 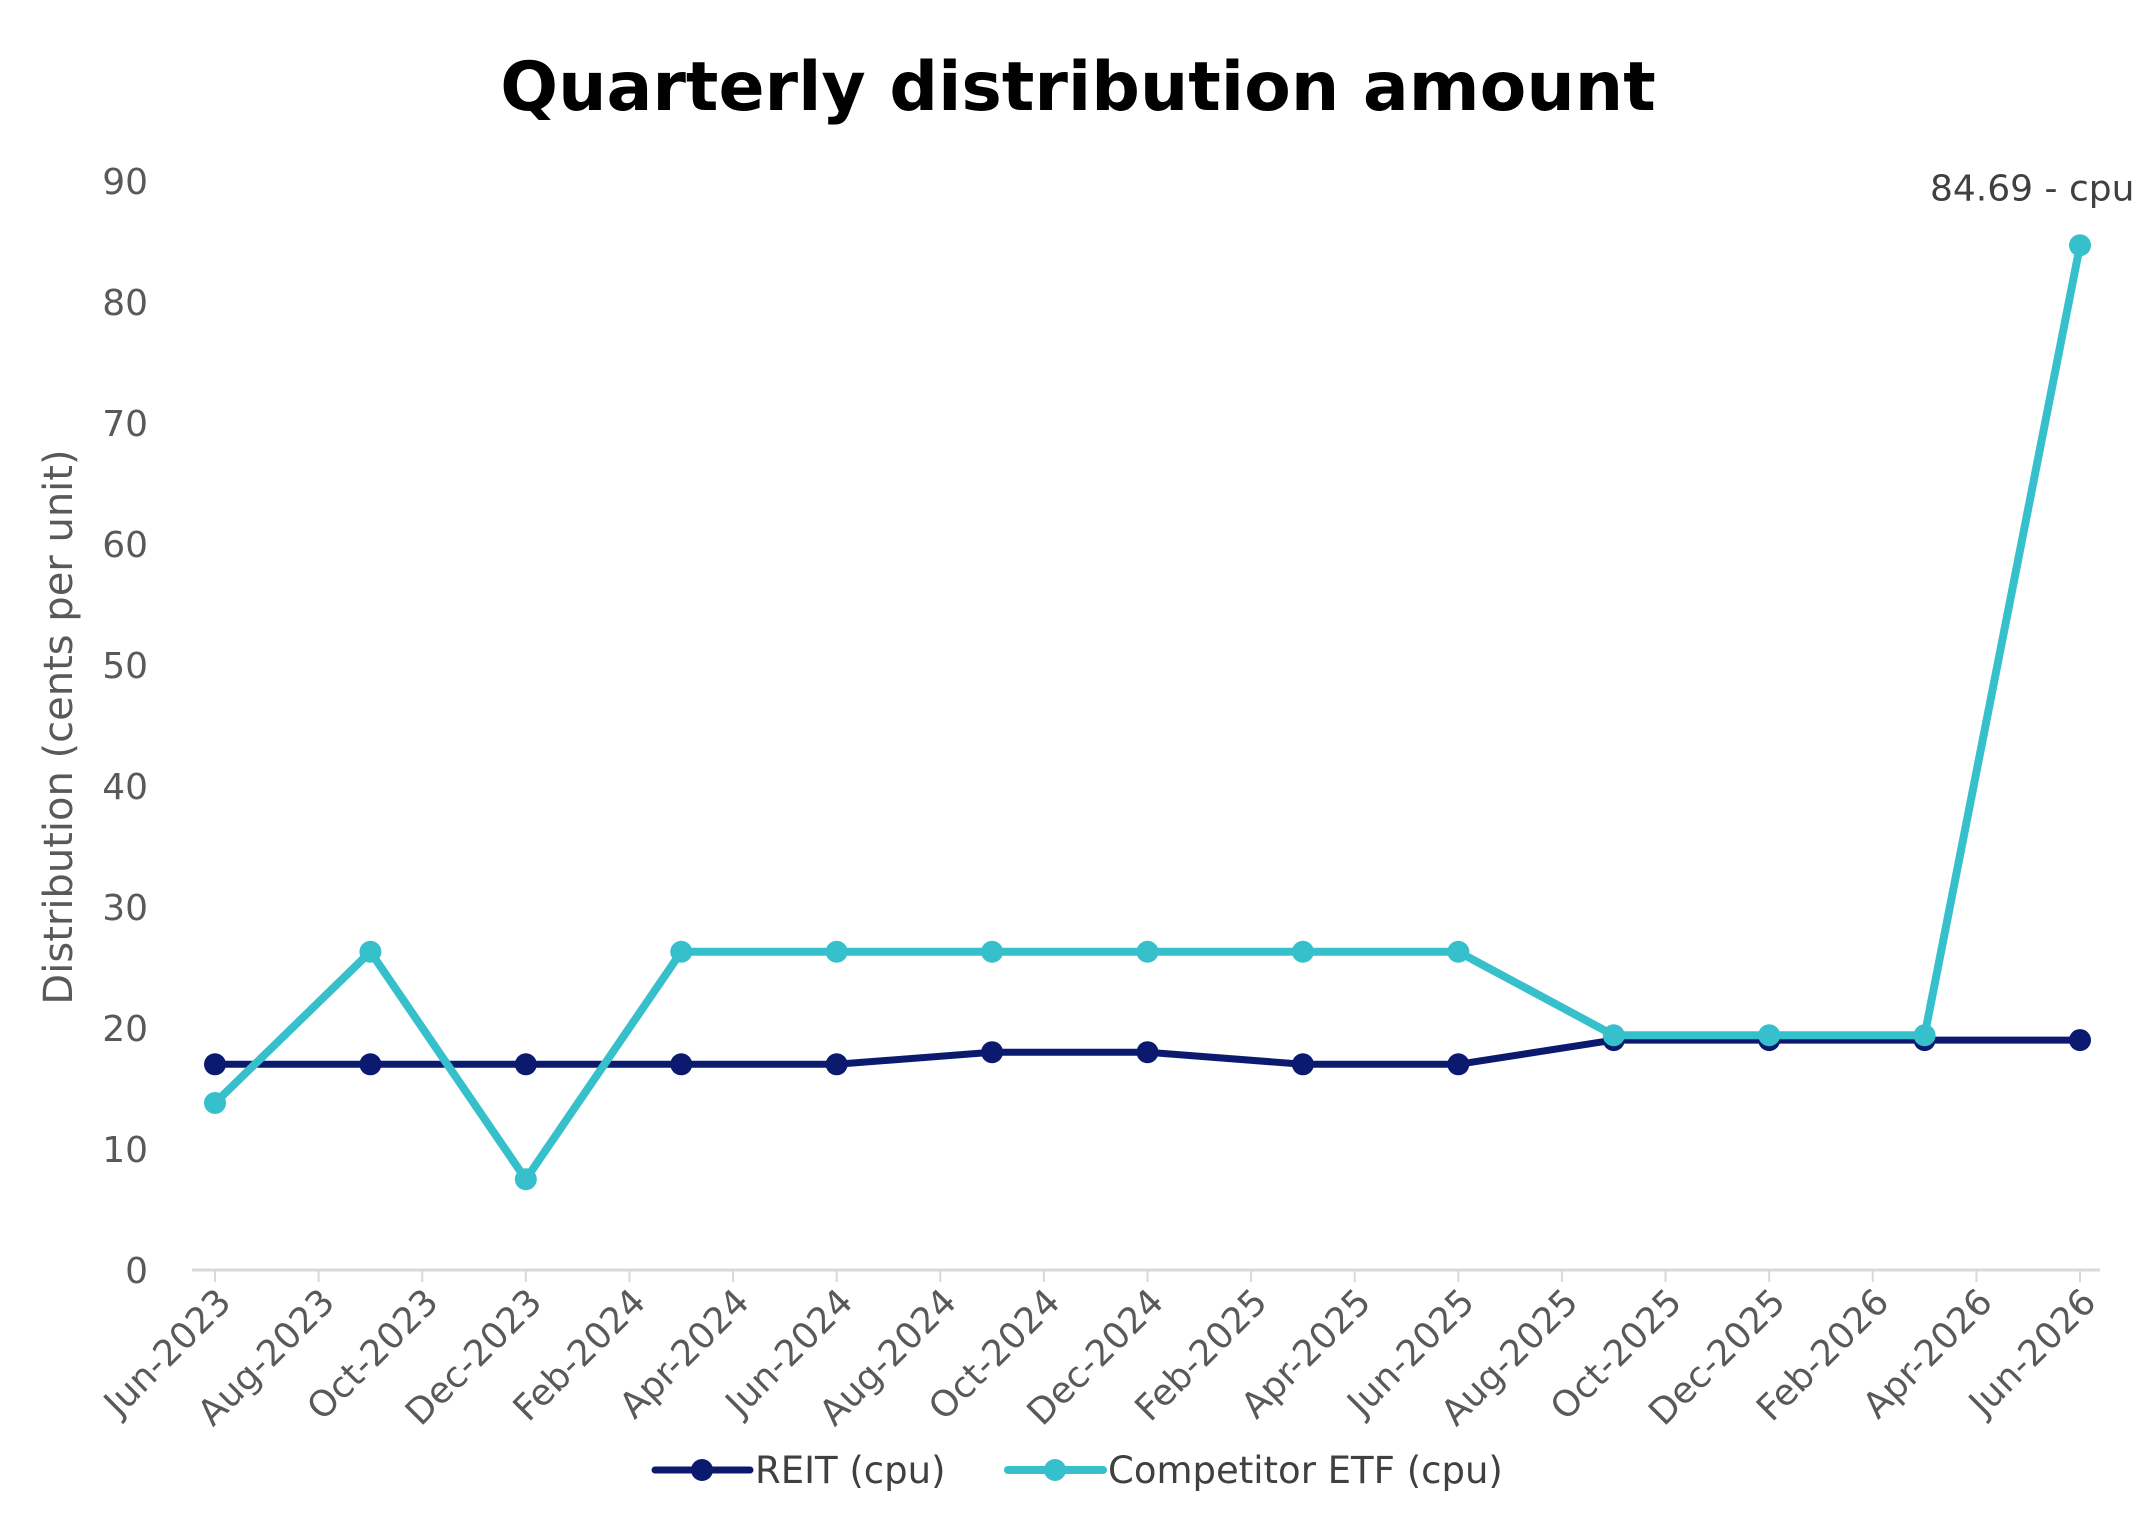 What do you see at coordinates (125, 1029) in the screenshot?
I see `y-tick-label: 20` at bounding box center [125, 1029].